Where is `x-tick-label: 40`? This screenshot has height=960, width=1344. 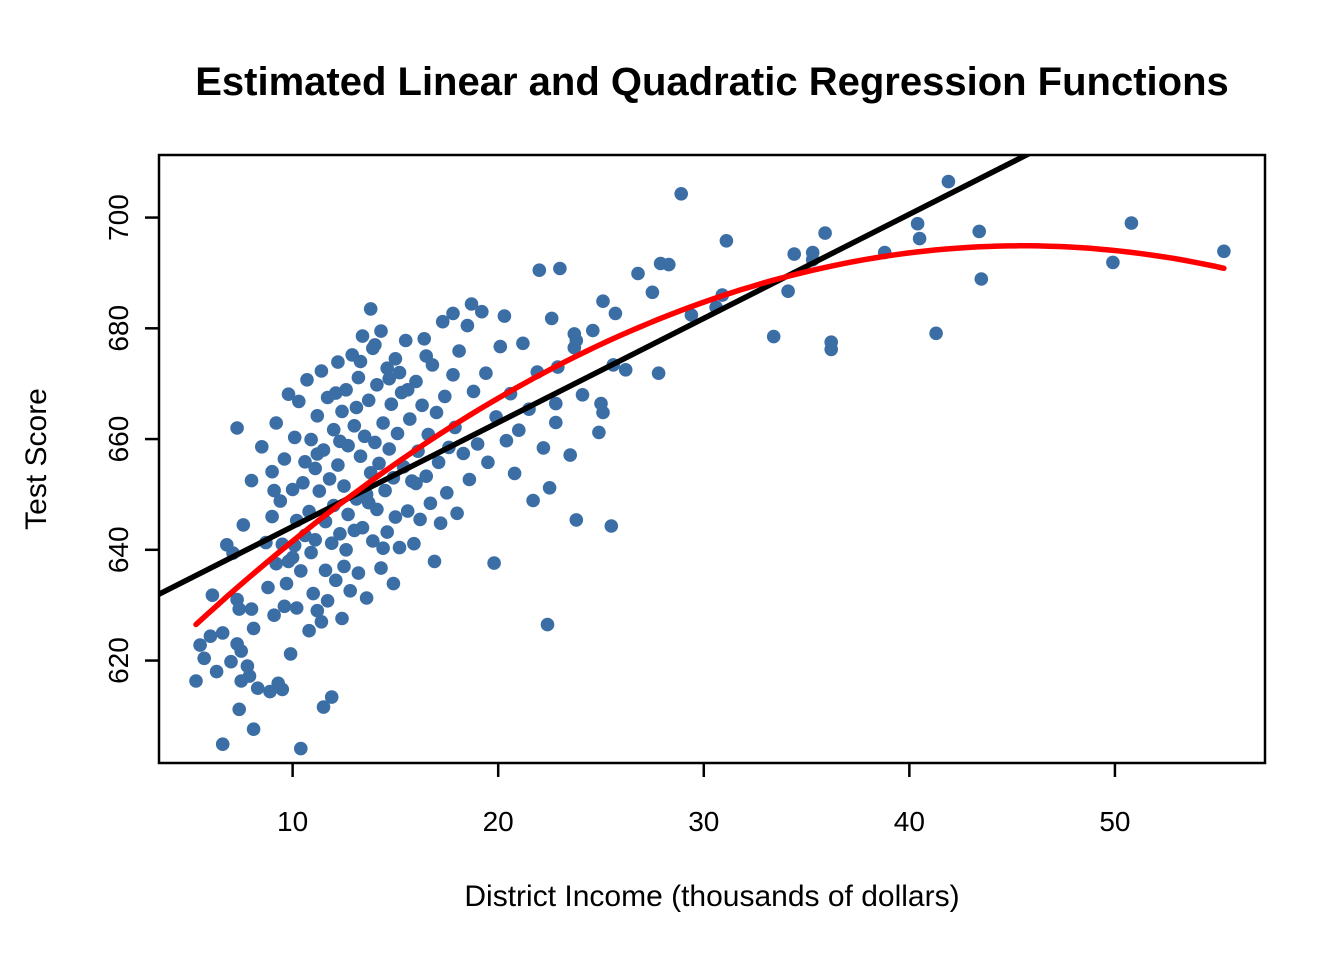
x-tick-label: 40 is located at coordinates (909, 821).